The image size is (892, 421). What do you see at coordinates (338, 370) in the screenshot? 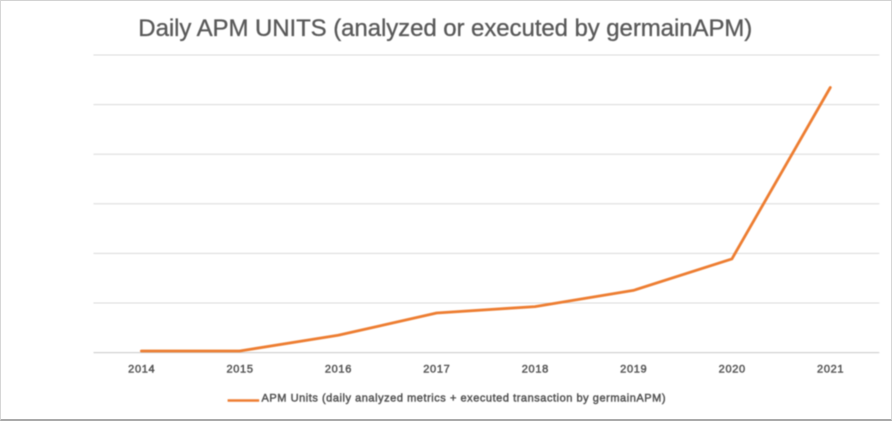
I see `svg-text: 2016` at bounding box center [338, 370].